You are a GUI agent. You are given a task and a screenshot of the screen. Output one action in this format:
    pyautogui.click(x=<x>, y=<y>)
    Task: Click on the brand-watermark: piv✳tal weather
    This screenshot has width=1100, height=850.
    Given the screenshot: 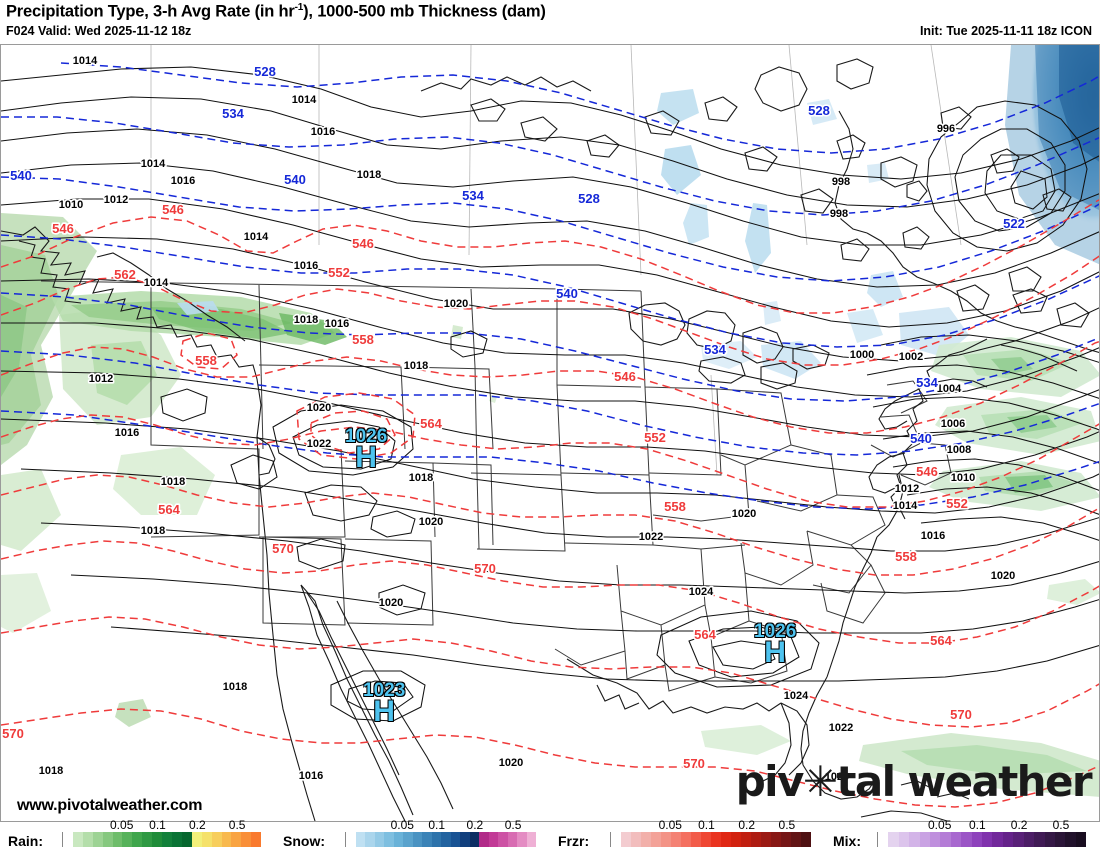 What is the action you would take?
    pyautogui.click(x=914, y=781)
    